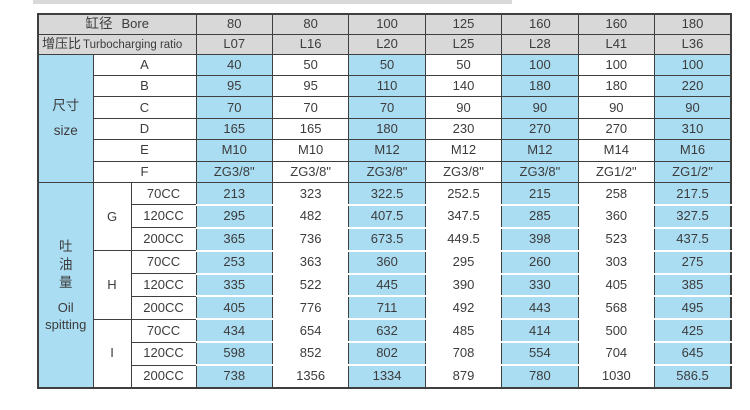 This screenshot has height=410, width=750. What do you see at coordinates (112, 285) in the screenshot?
I see `oil-letter-label: H` at bounding box center [112, 285].